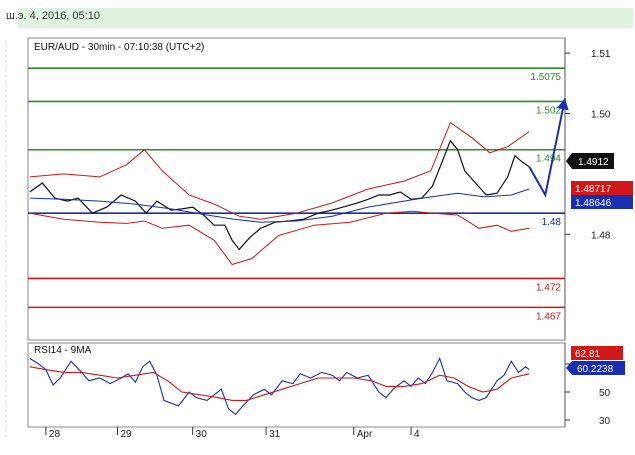  I want to click on current-price-tag: 1.4912, so click(590, 161).